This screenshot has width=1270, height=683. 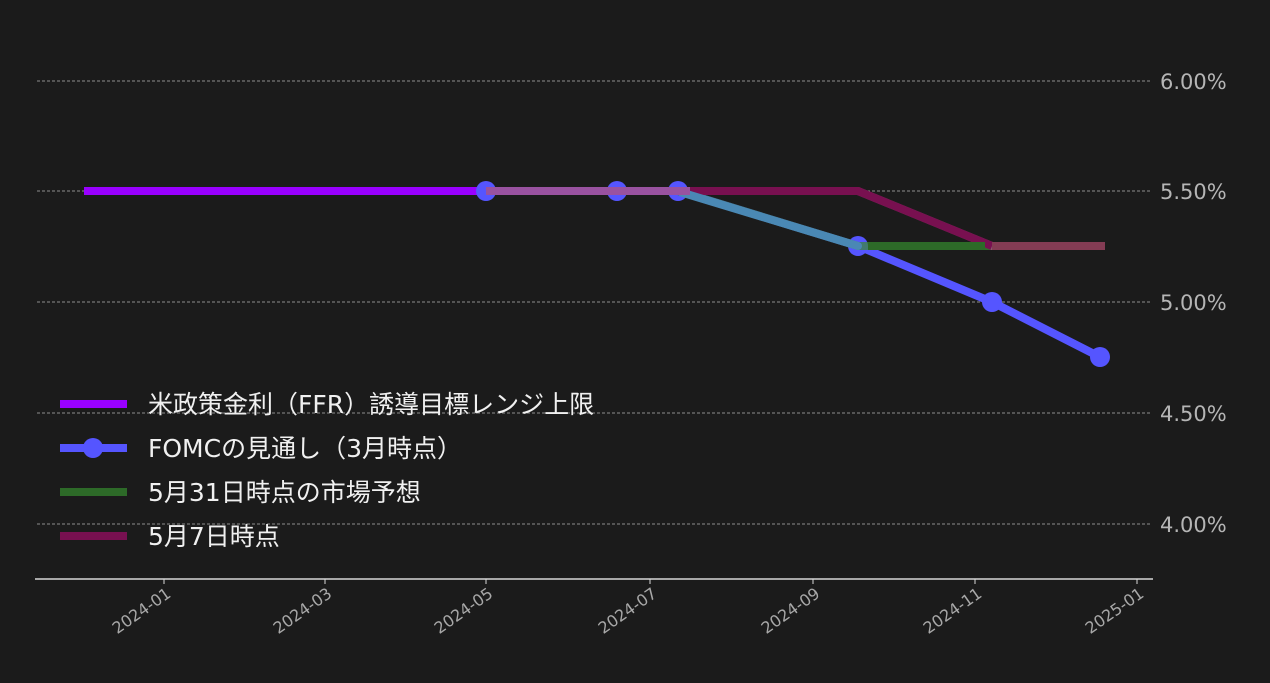 I want to click on legend-item-may31: 5月31日時点の市場予想, so click(x=240, y=492).